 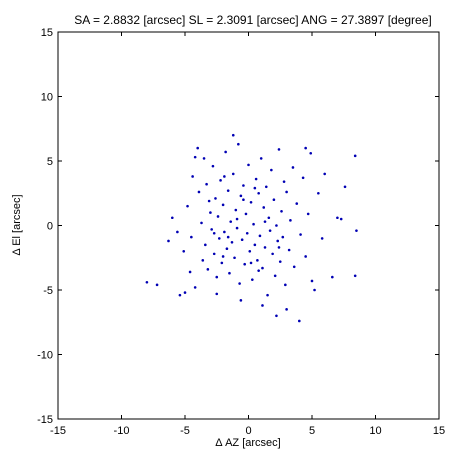 What do you see at coordinates (17, 224) in the screenshot?
I see `y-axis-label: Δ El [arcsec]` at bounding box center [17, 224].